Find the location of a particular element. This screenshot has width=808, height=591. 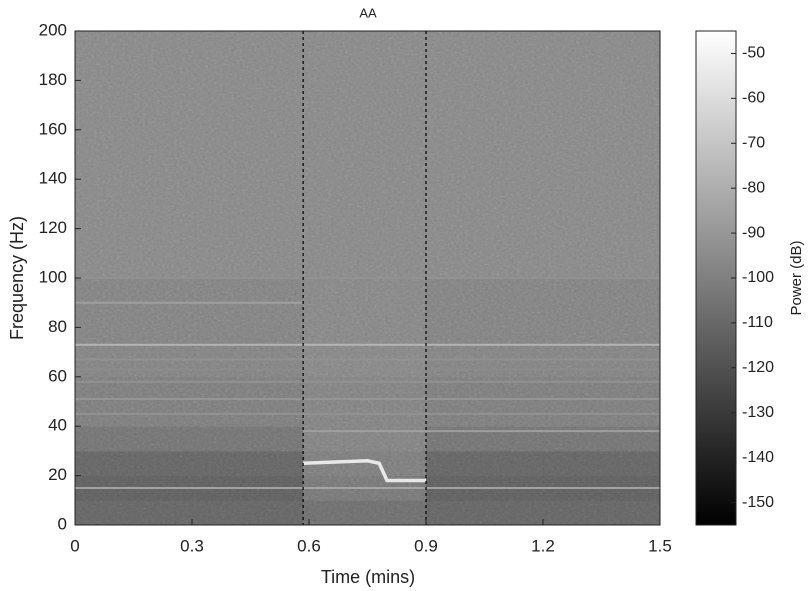

colorbar-tick-label: -150 is located at coordinates (758, 502).